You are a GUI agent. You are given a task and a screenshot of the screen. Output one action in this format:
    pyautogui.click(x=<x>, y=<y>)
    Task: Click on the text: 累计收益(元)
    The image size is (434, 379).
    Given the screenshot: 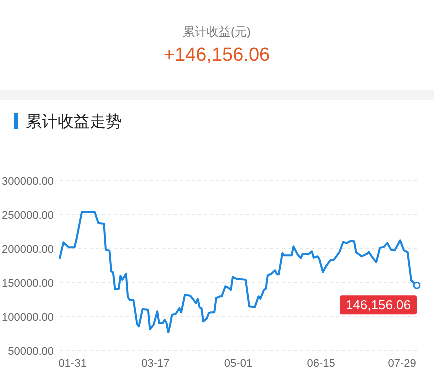 What is the action you would take?
    pyautogui.click(x=217, y=32)
    